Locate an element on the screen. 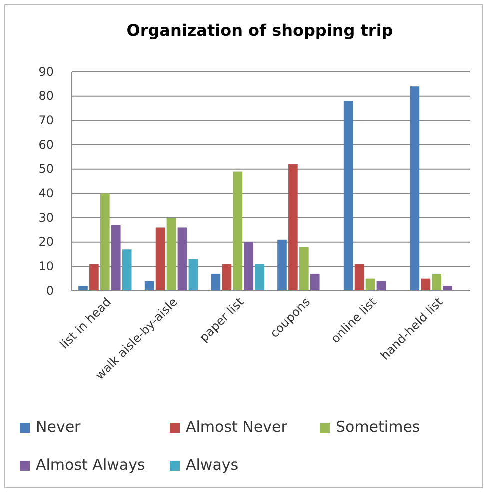  y-tick-label: 70 is located at coordinates (46, 121).